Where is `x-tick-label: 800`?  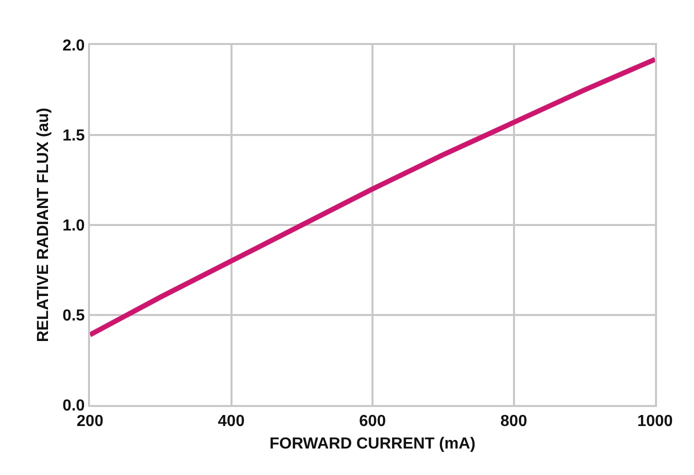 x-tick-label: 800 is located at coordinates (514, 421).